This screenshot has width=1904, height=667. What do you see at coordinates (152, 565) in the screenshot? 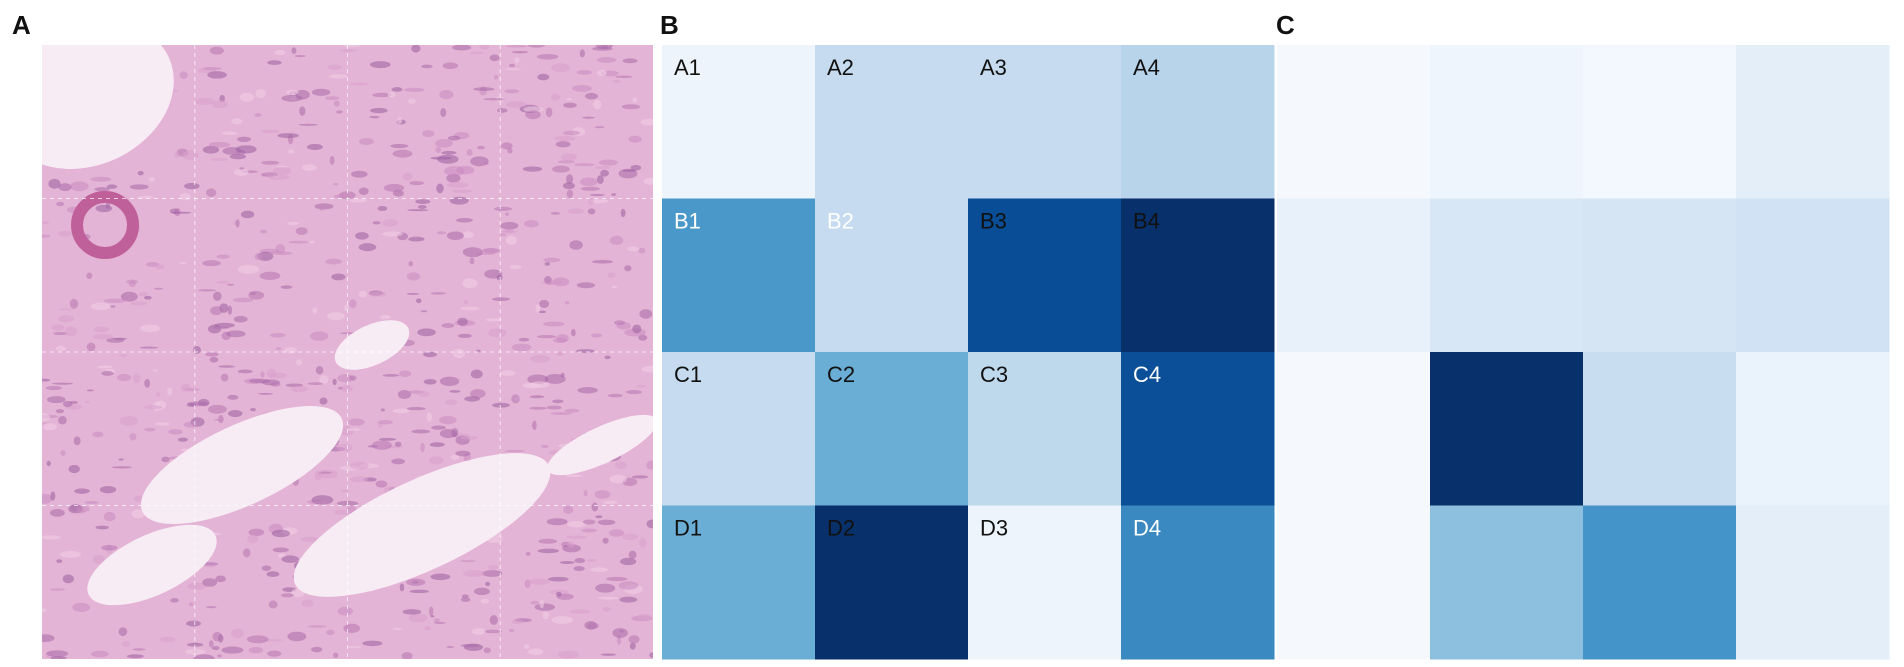
I see `tissue-lumen` at bounding box center [152, 565].